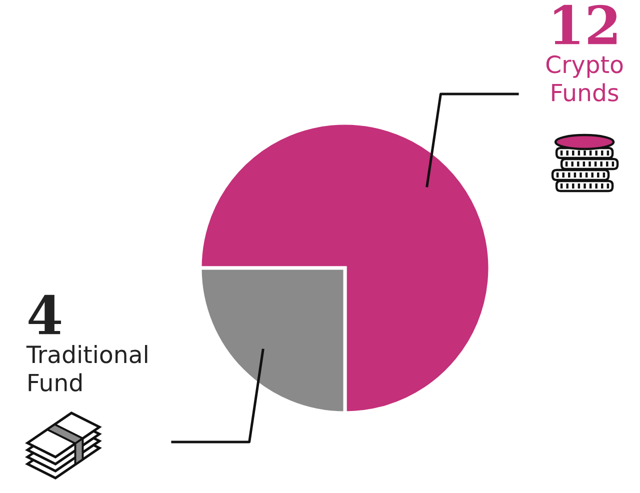 The image size is (640, 493). Describe the element at coordinates (45, 314) in the screenshot. I see `data-label: 4` at that location.